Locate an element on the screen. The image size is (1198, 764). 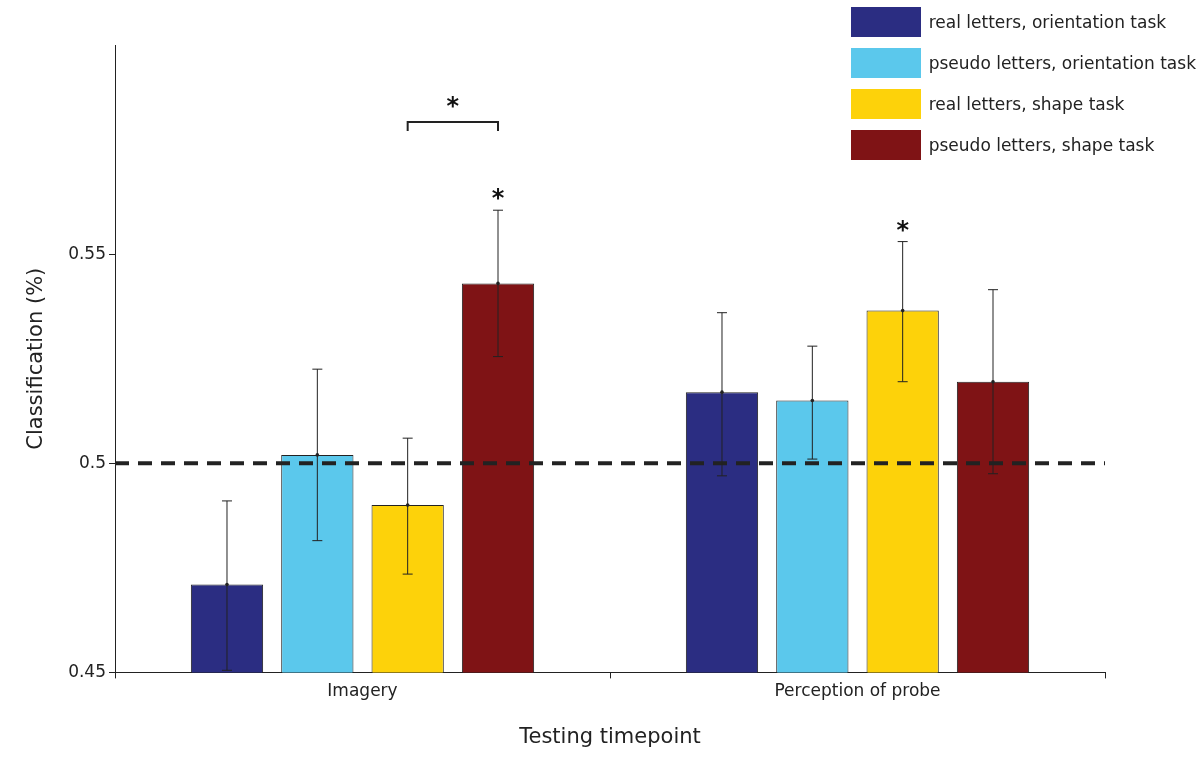
y-tick-label: 0.45 is located at coordinates (87, 670).